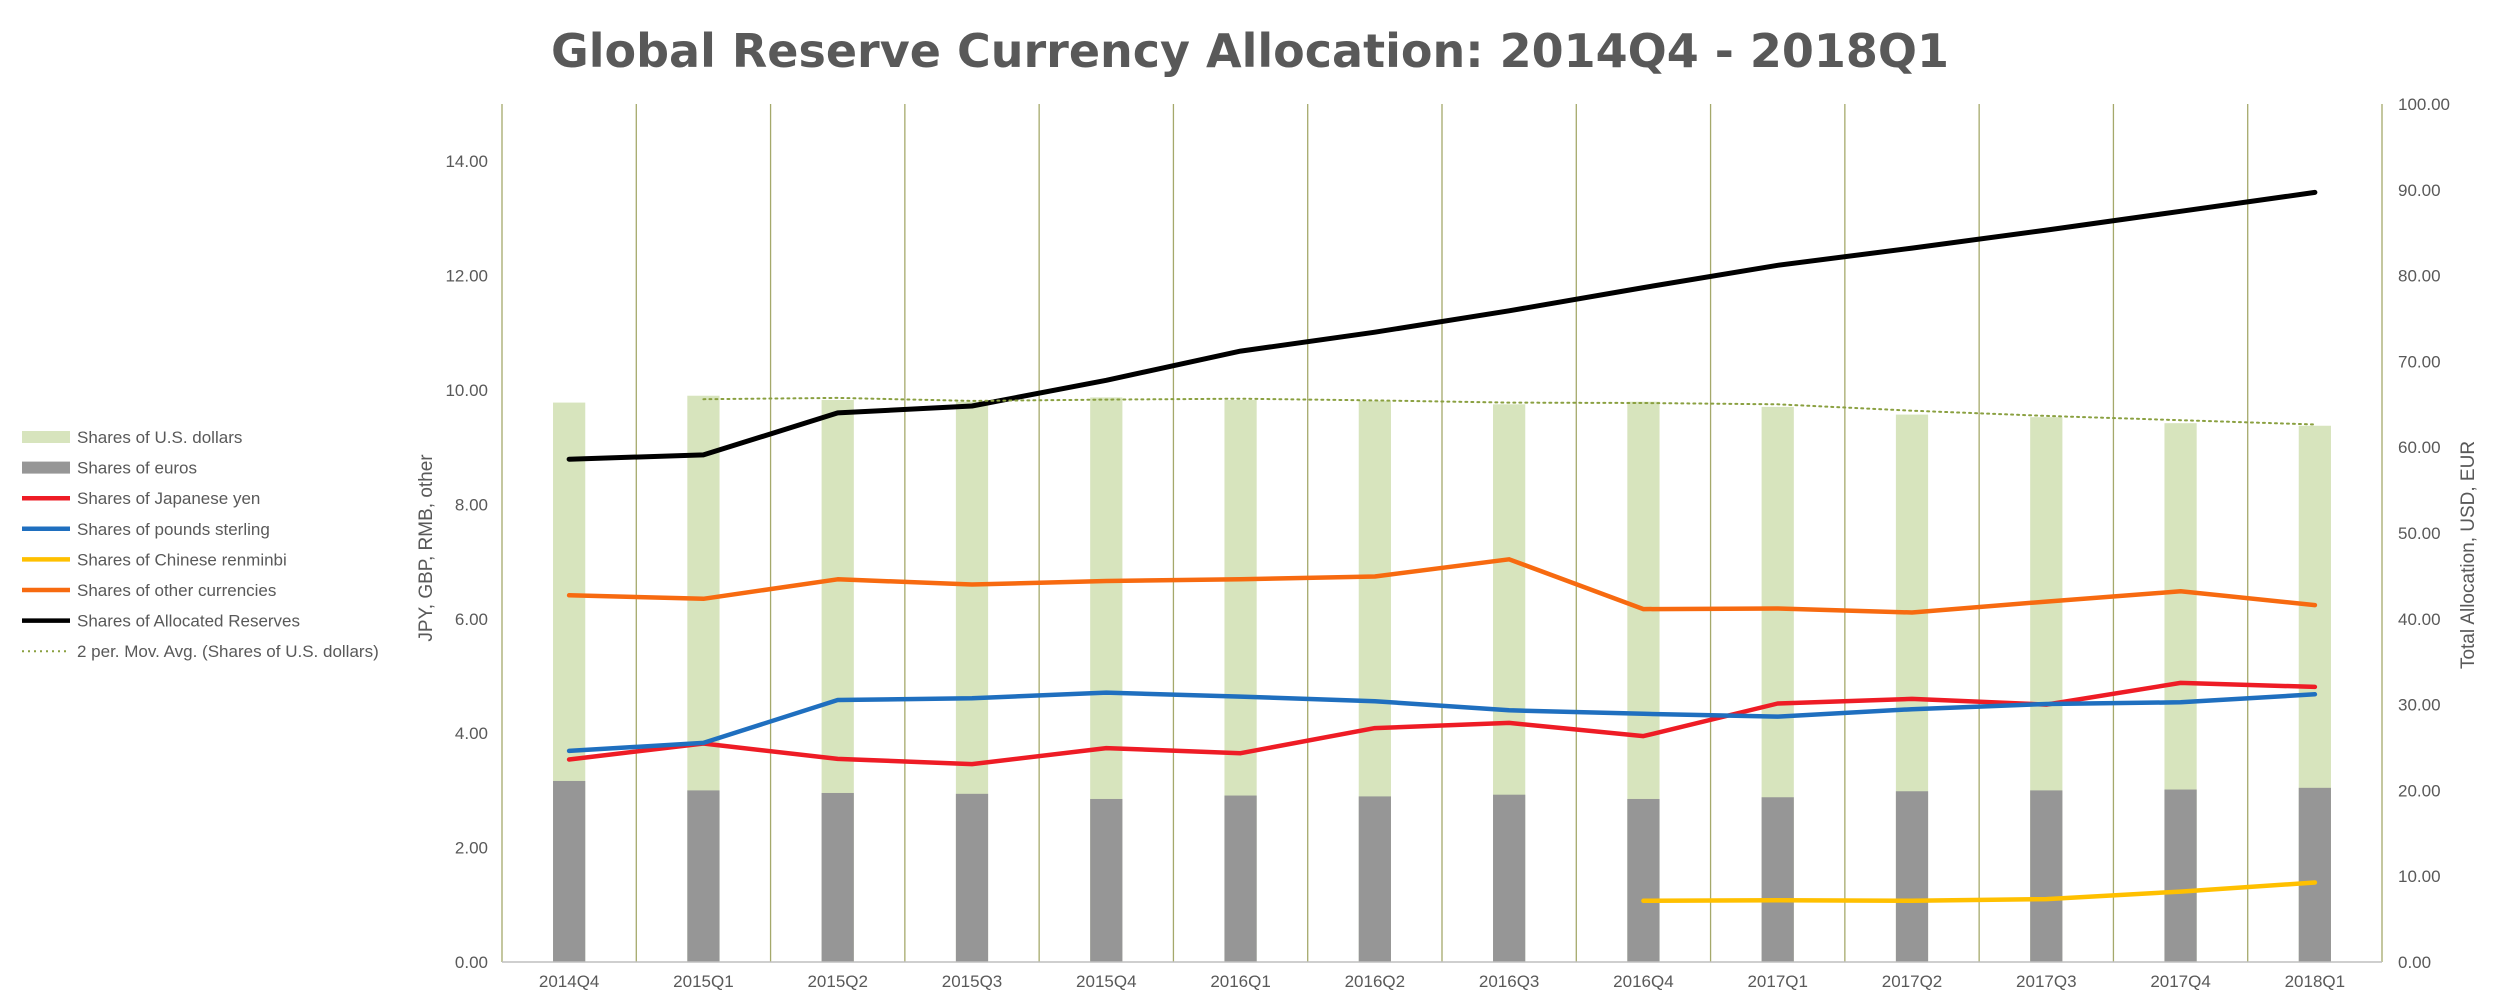  I want to click on x-tick-label: 2017Q3, so click(2046, 981).